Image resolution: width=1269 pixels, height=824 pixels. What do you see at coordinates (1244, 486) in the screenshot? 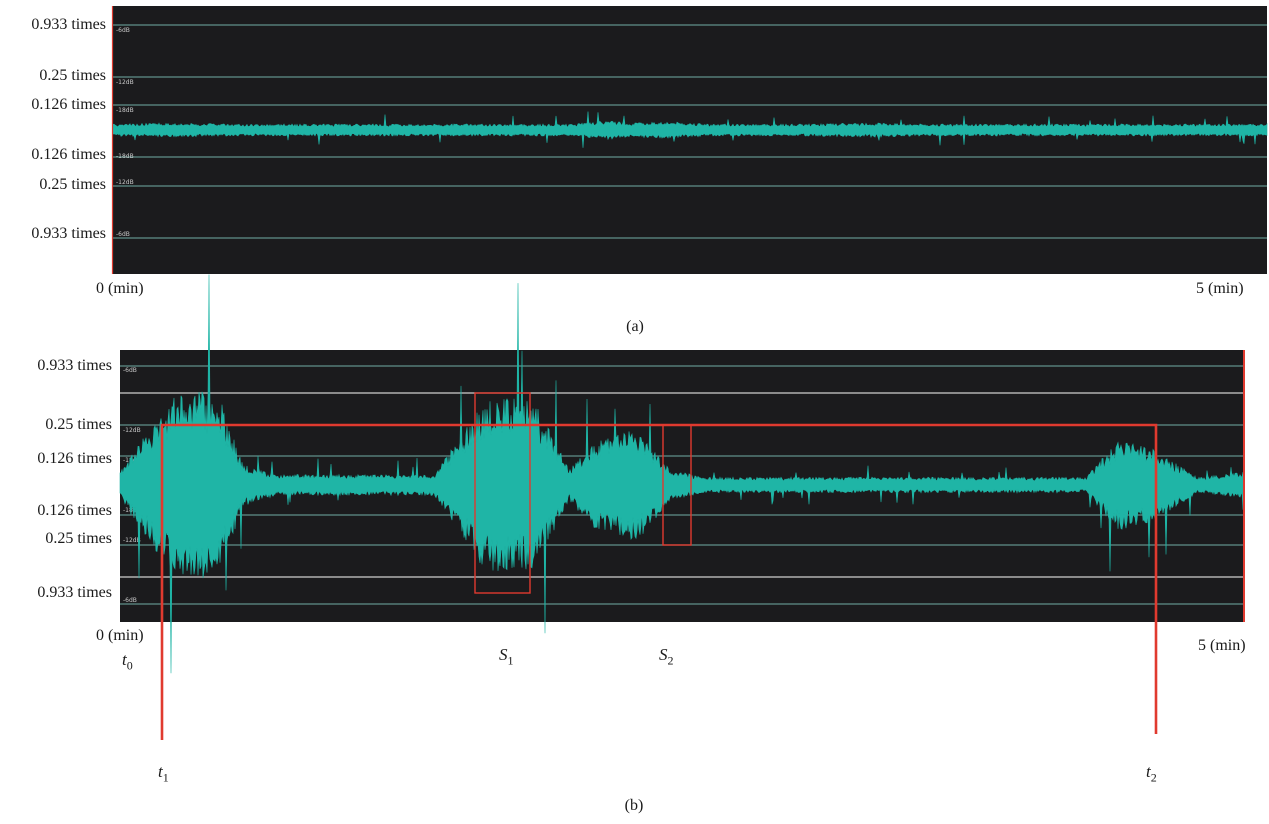
I see `panel-b-right-edge` at bounding box center [1244, 486].